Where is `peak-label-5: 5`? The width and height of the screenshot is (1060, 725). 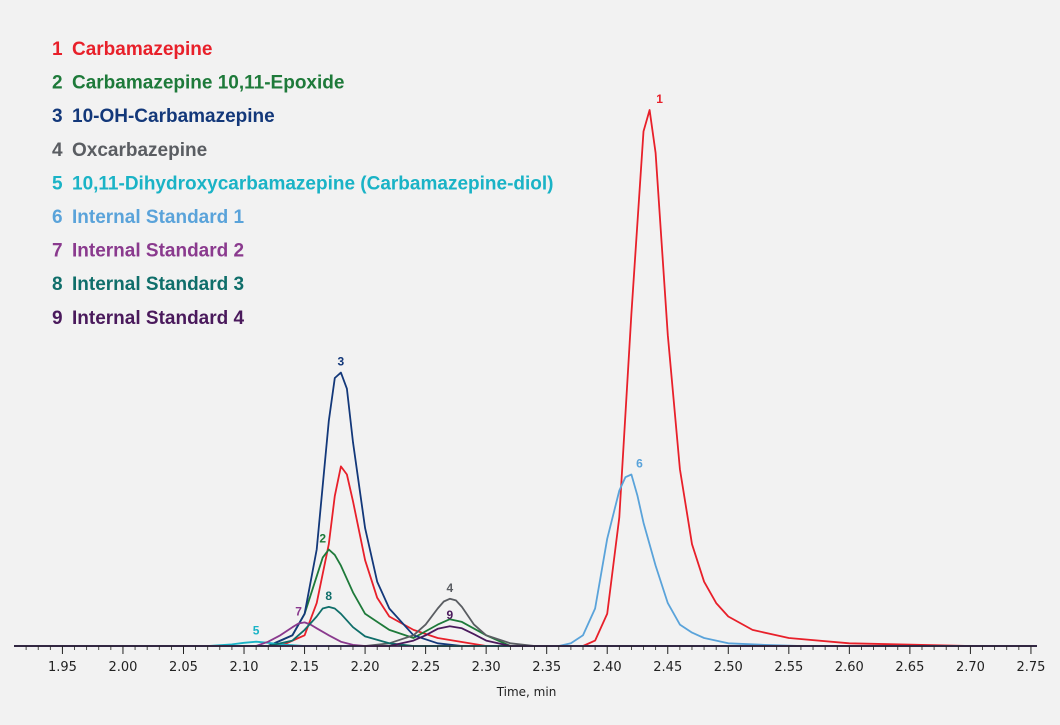 peak-label-5: 5 is located at coordinates (256, 631).